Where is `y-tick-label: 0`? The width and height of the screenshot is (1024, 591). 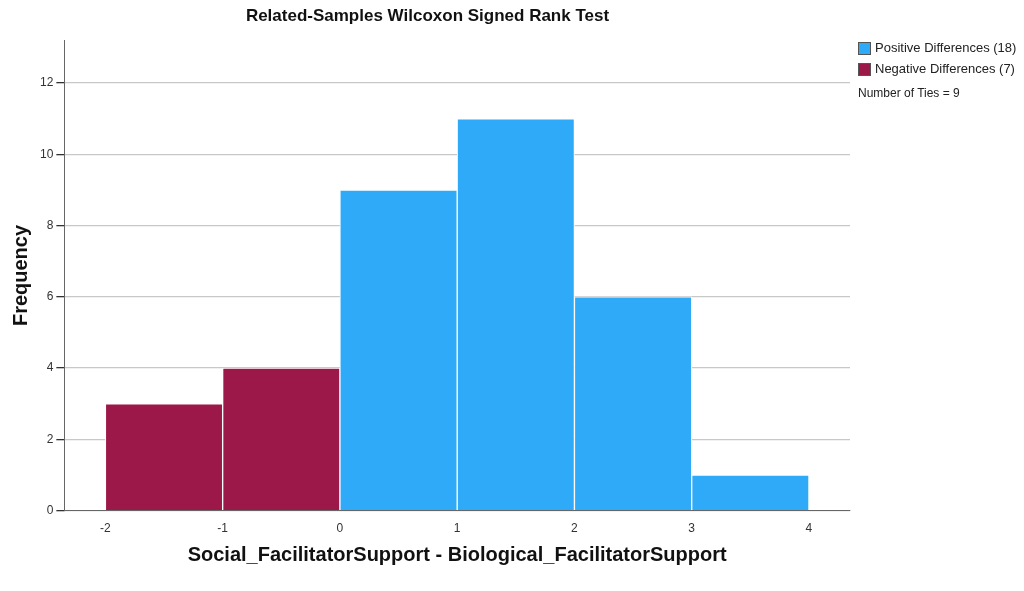
y-tick-label: 0 is located at coordinates (50, 509).